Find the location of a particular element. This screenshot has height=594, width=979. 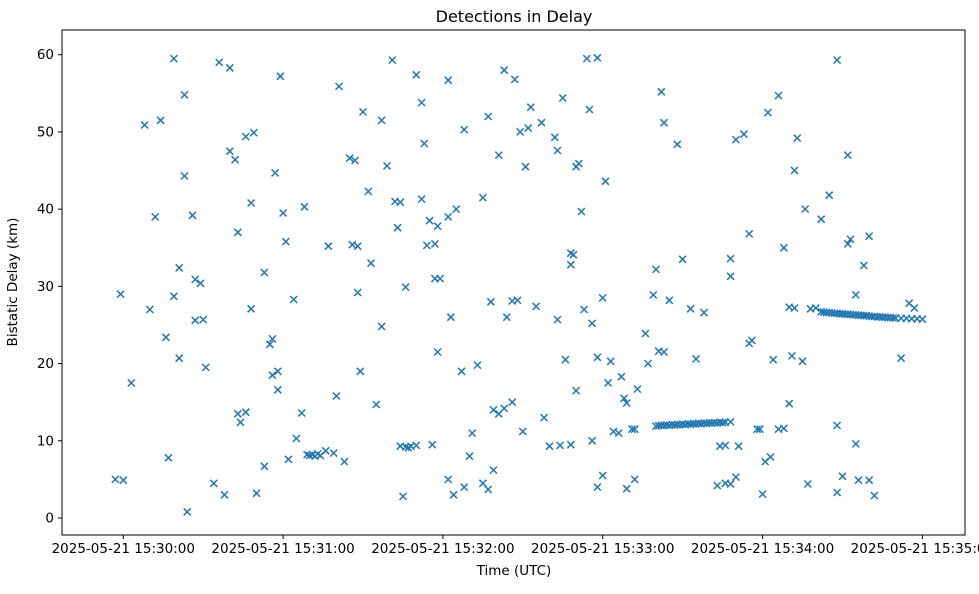

y-tick-label: 10 is located at coordinates (45, 441).